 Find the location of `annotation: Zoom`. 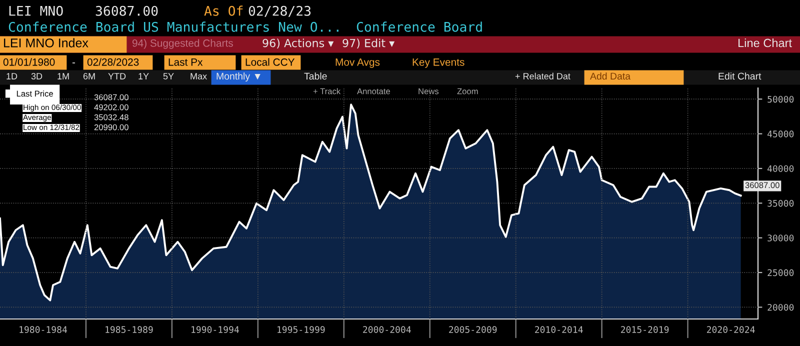

annotation: Zoom is located at coordinates (467, 91).